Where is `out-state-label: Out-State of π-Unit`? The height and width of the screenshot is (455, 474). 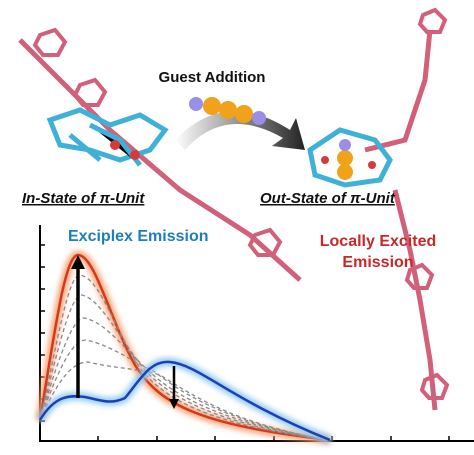 out-state-label: Out-State of π-Unit is located at coordinates (328, 198).